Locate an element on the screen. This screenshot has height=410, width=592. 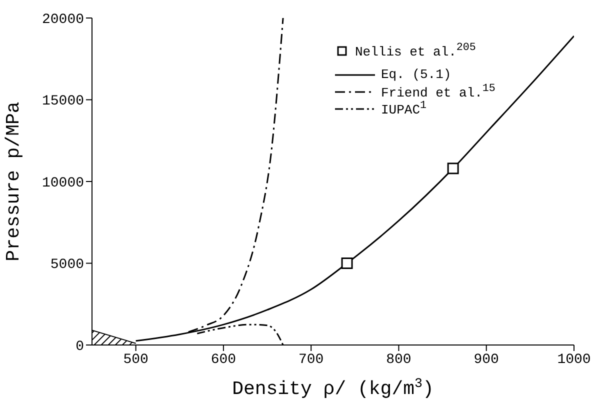
y-tick-label: 10000 is located at coordinates (63, 183).